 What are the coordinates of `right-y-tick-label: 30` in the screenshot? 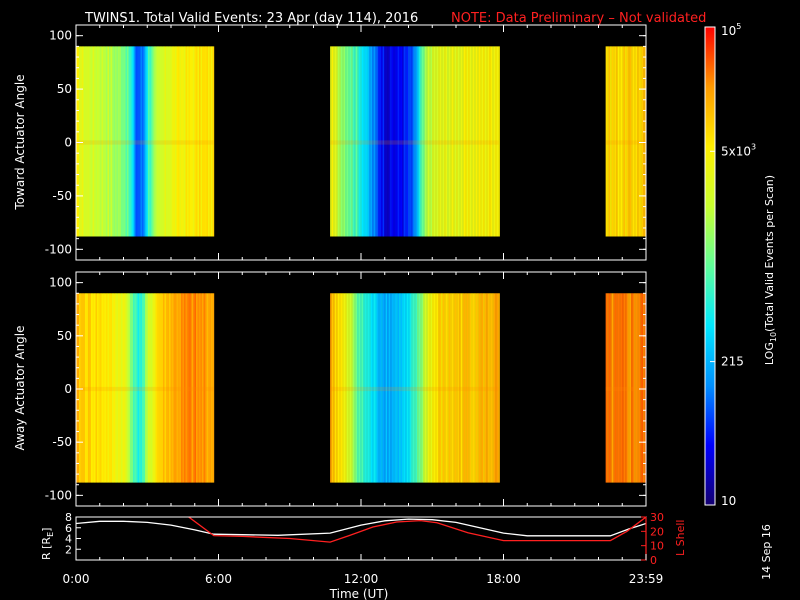 It's located at (657, 517).